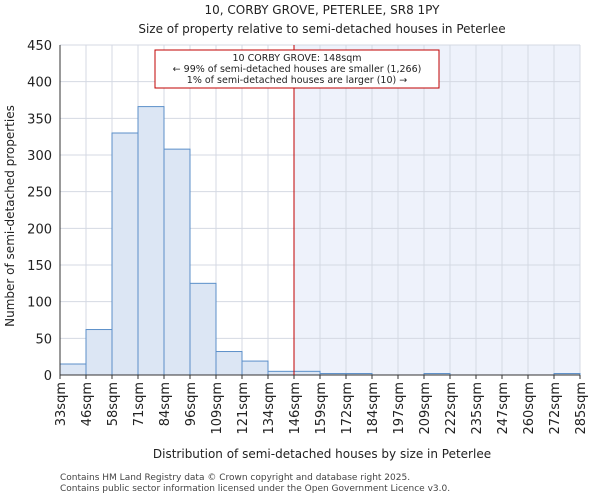  I want to click on y-tick-label: 50, so click(43, 339).